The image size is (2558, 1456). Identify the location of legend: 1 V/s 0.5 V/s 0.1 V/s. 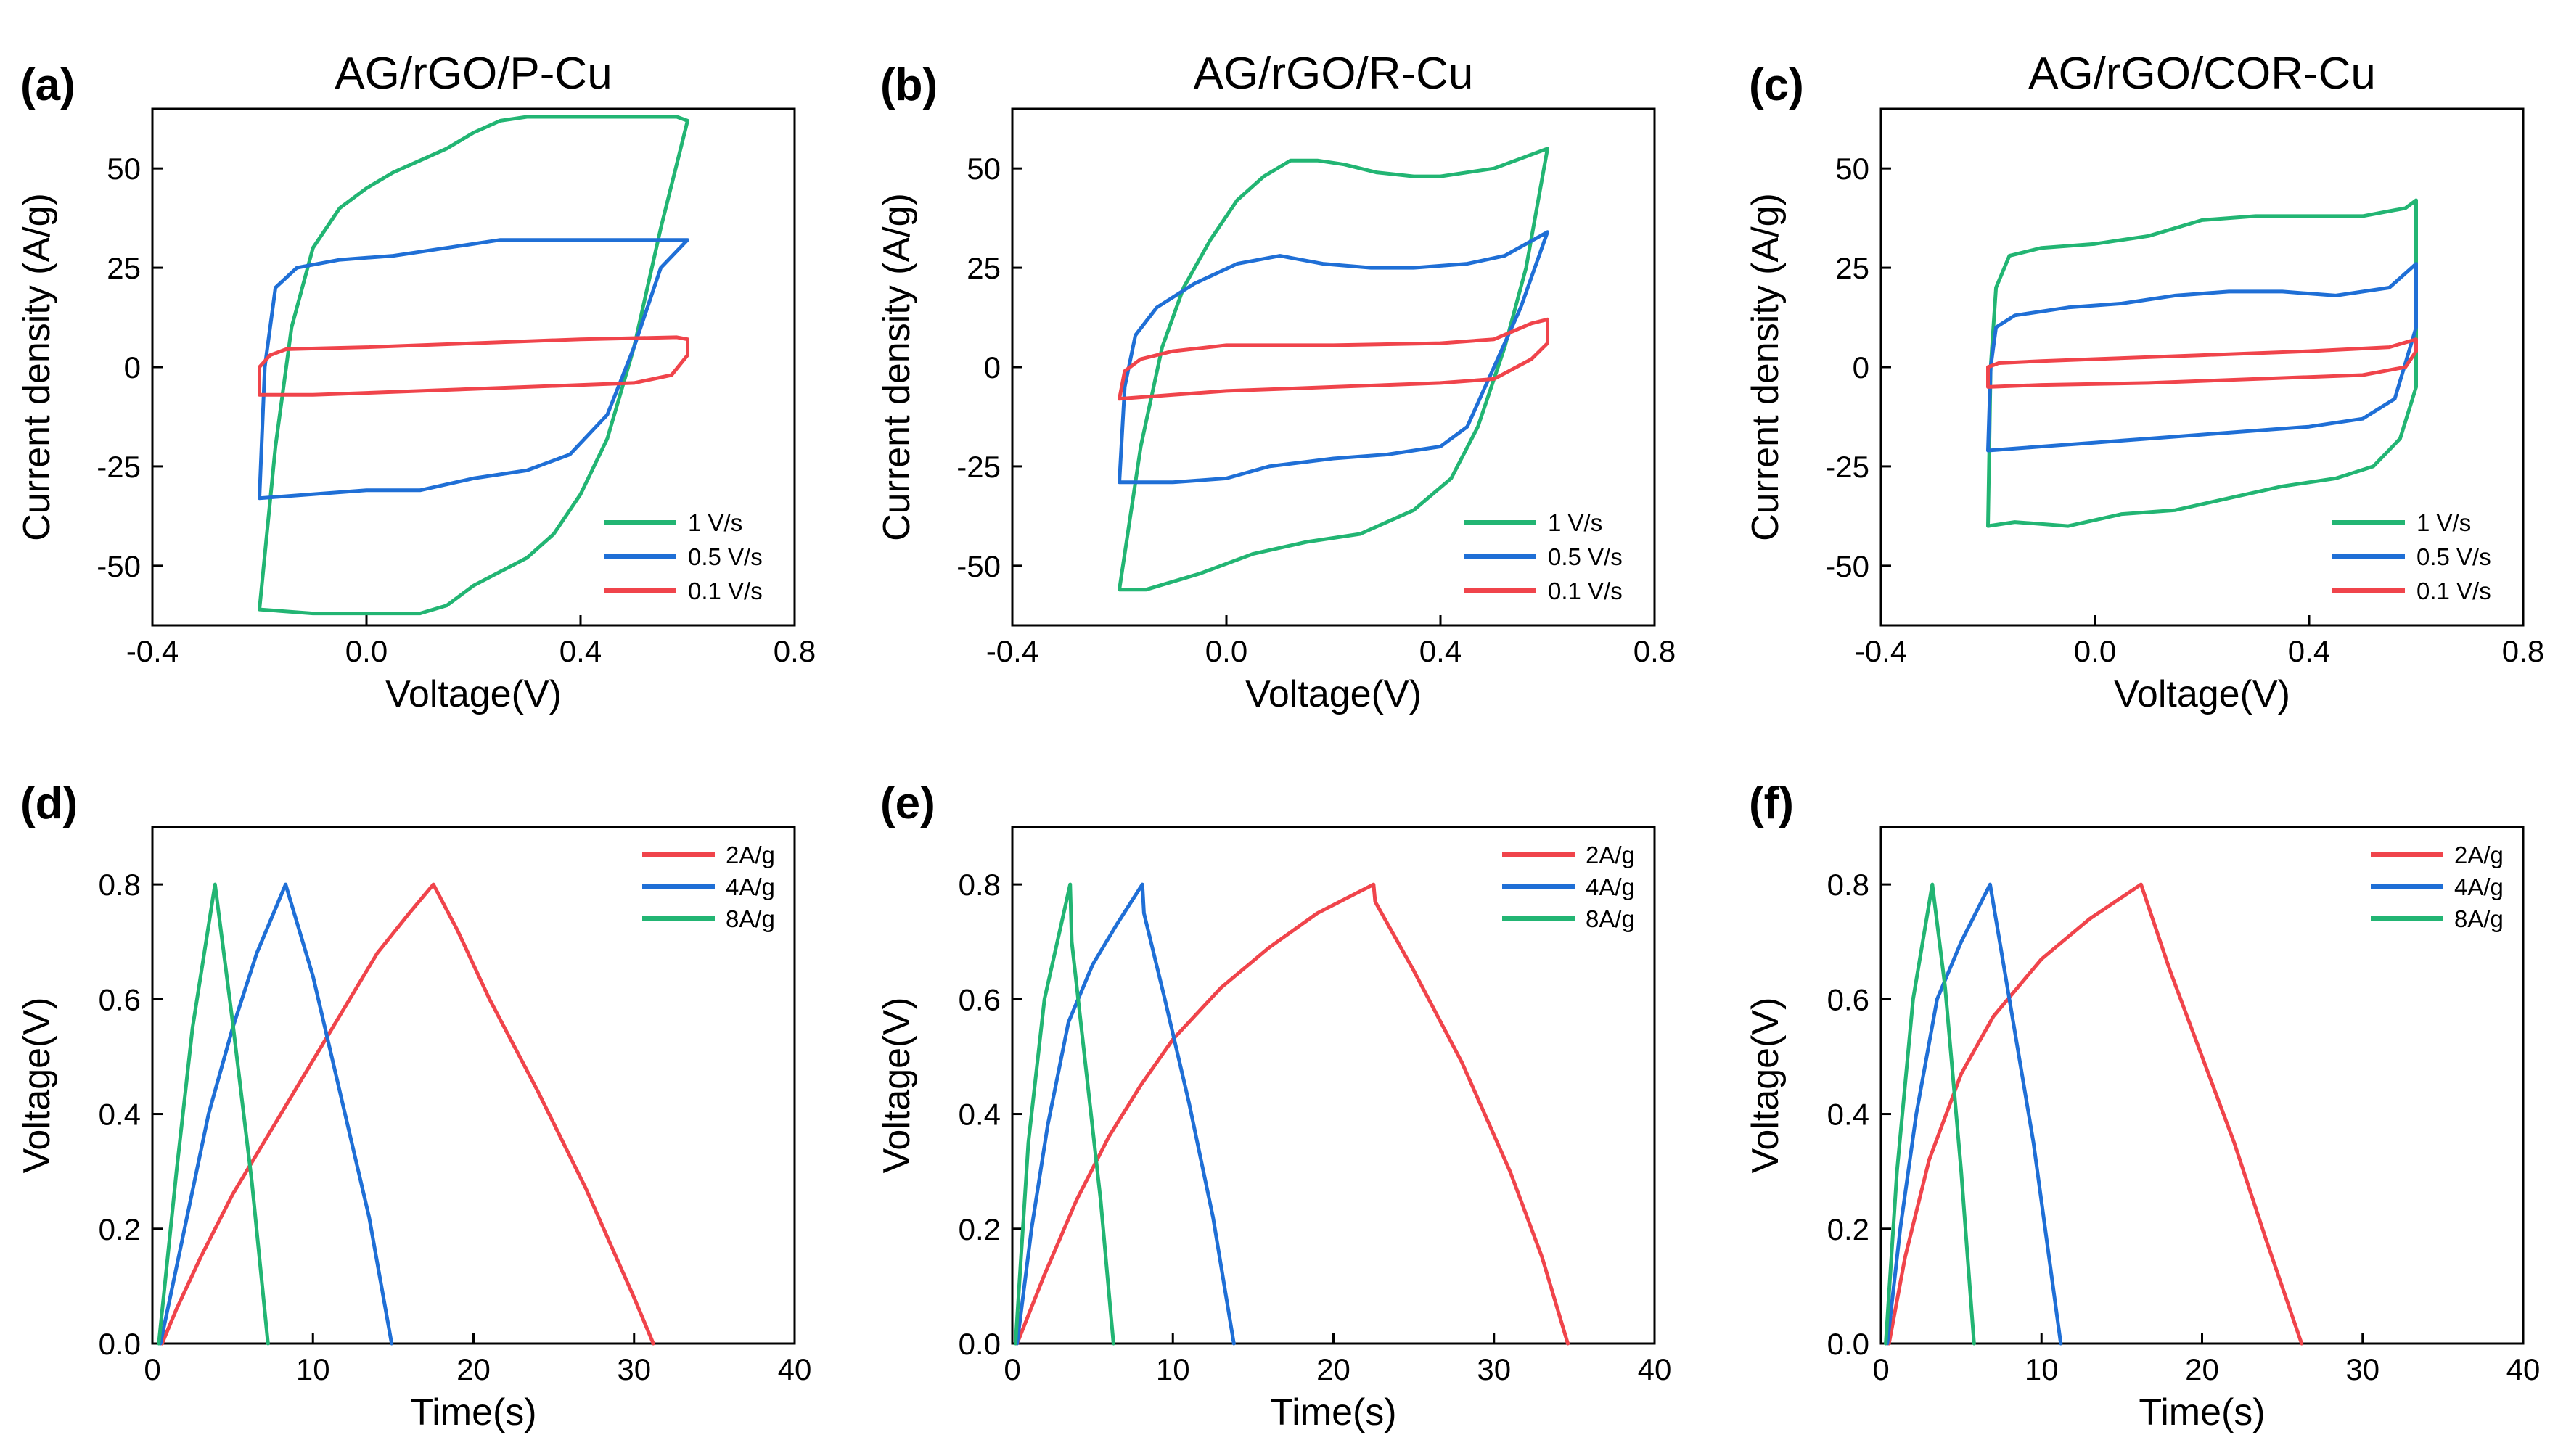
(683, 557).